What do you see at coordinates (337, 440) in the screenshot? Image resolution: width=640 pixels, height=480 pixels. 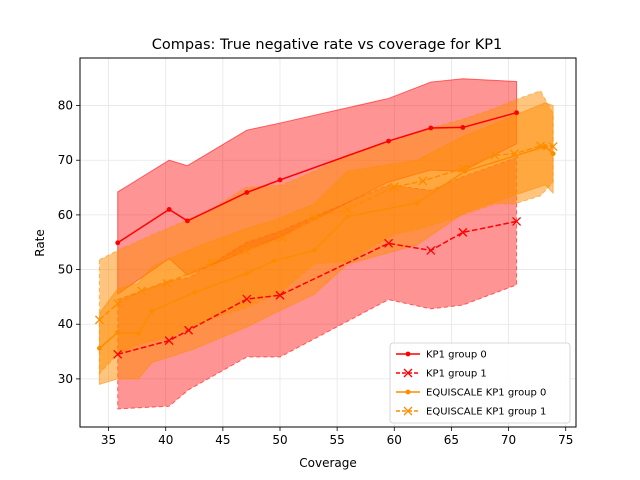 I see `x-tick-label: 55` at bounding box center [337, 440].